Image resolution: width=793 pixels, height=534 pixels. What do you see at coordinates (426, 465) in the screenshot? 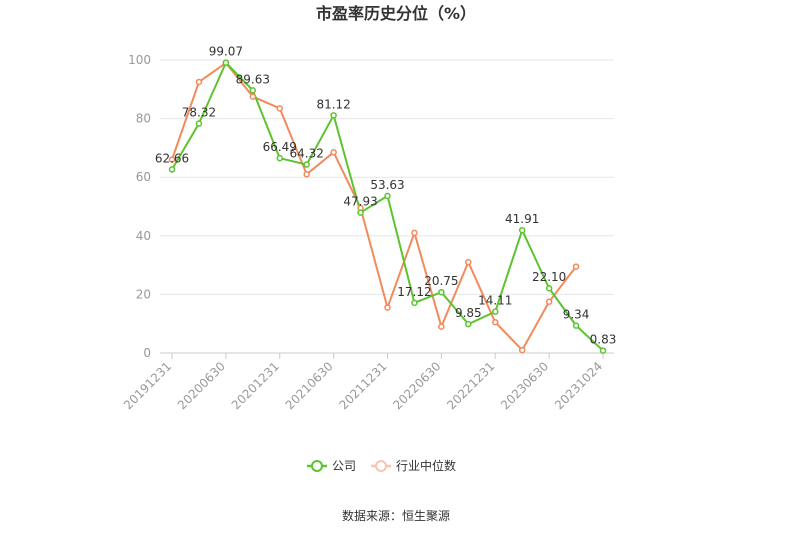
I see `legend-label: 行业中位数` at bounding box center [426, 465].